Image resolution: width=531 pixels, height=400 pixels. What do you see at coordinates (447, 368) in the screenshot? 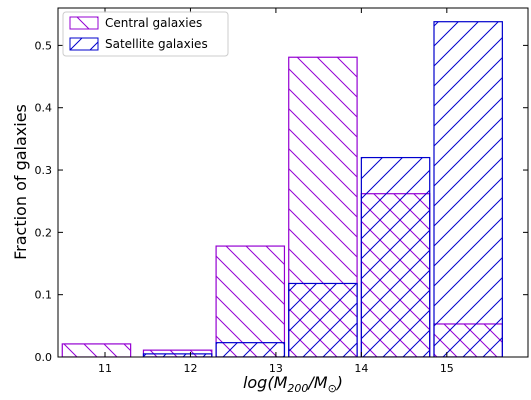
I see `x-tick-label: 15` at bounding box center [447, 368].